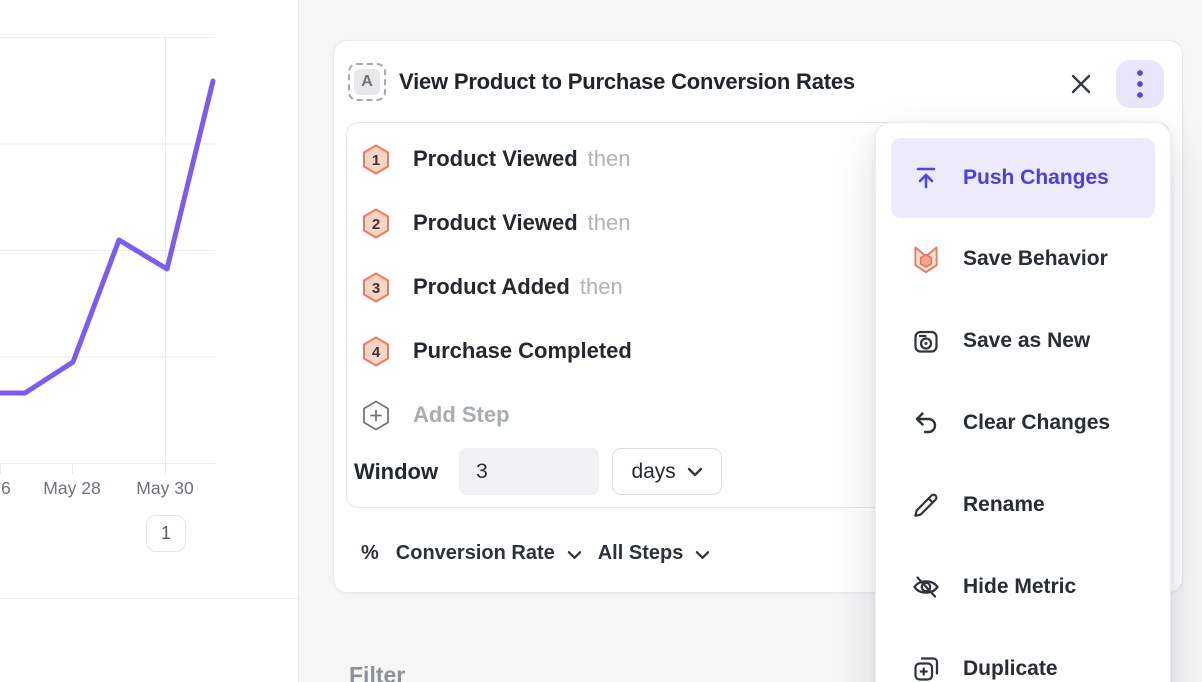  I want to click on metric-series-badge: A, so click(367, 81).